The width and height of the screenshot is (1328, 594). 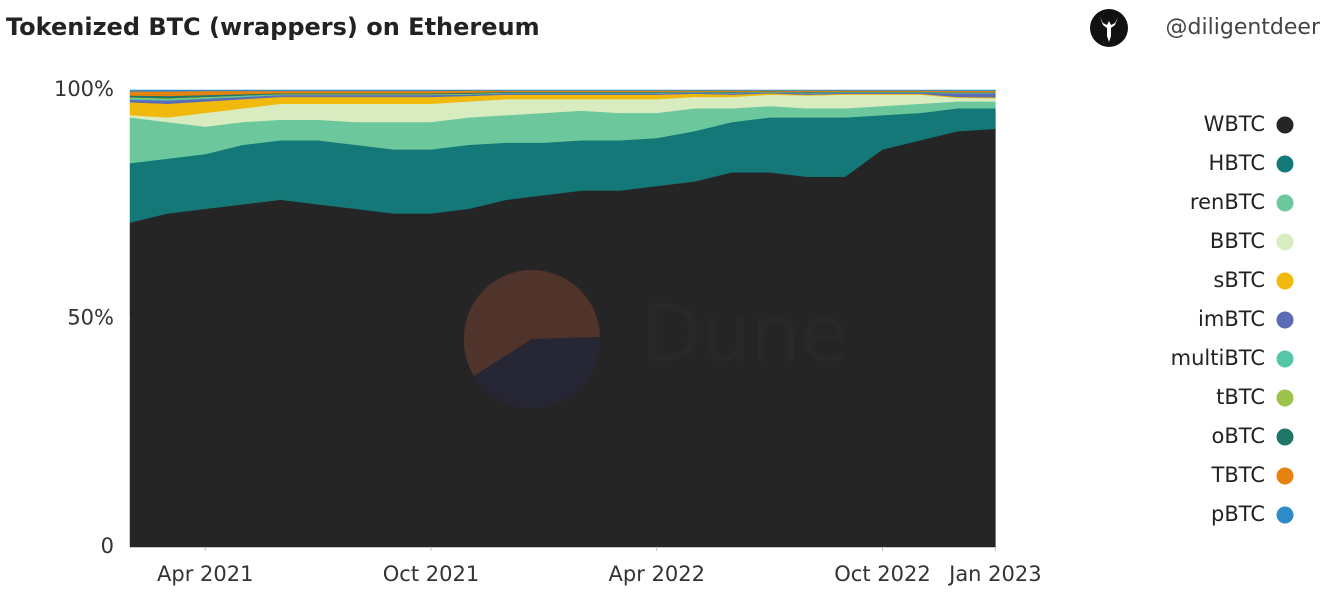 What do you see at coordinates (1218, 358) in the screenshot?
I see `legend-label: multiBTC` at bounding box center [1218, 358].